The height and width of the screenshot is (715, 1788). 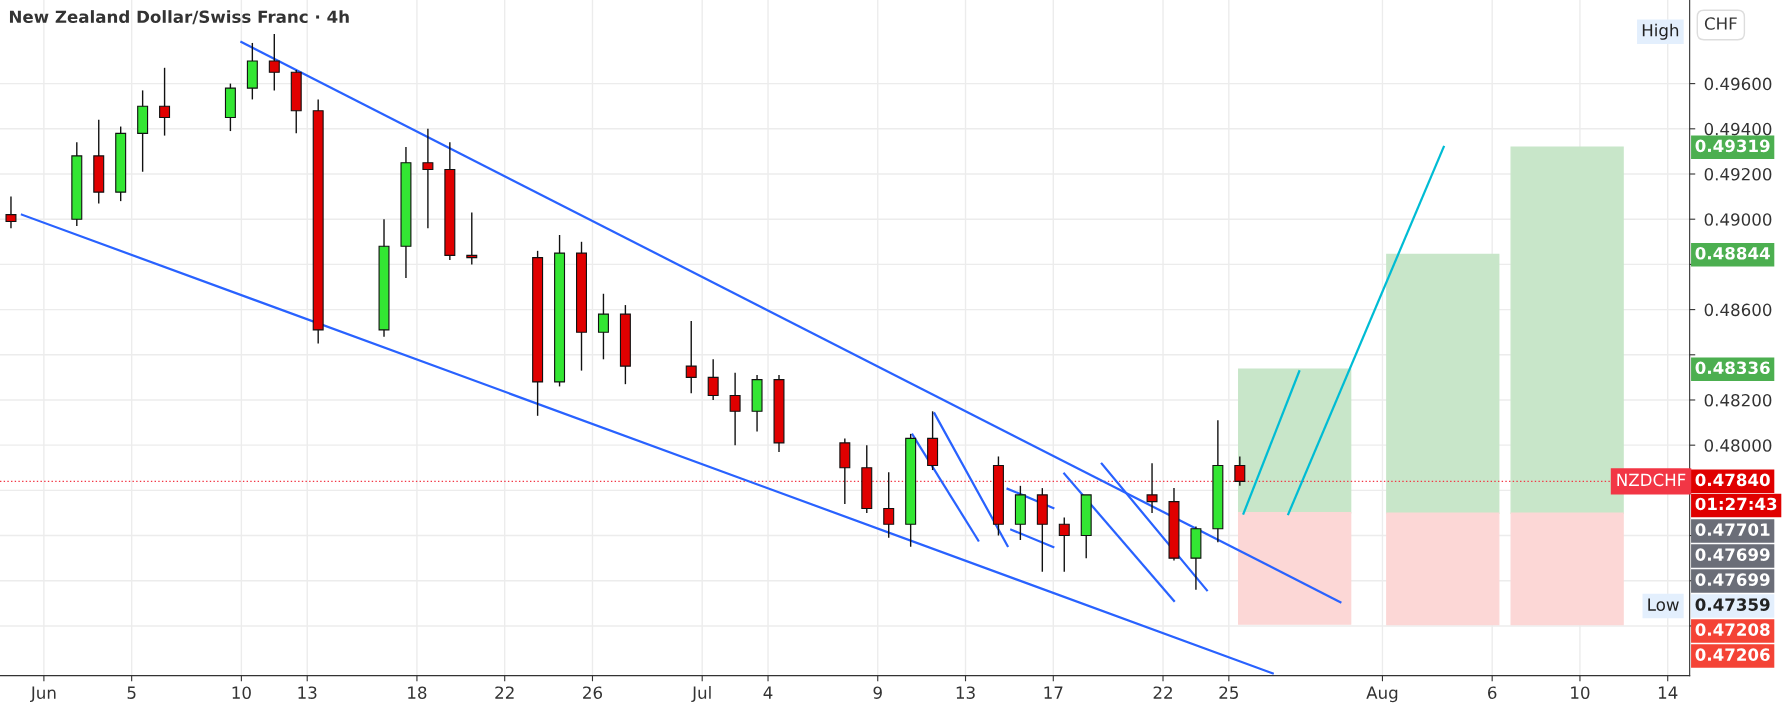 What do you see at coordinates (877, 692) in the screenshot?
I see `x-tick-label: 9` at bounding box center [877, 692].